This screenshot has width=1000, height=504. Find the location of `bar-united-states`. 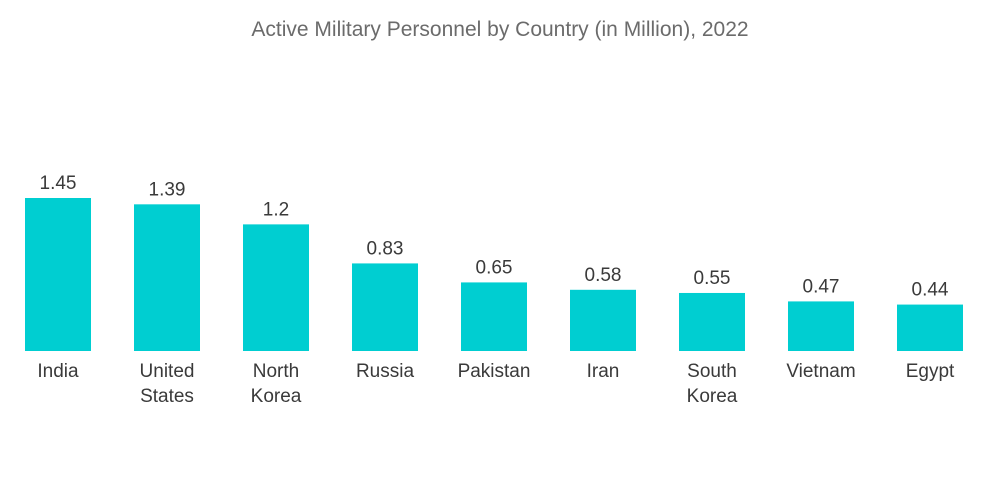

bar-united-states is located at coordinates (167, 277).